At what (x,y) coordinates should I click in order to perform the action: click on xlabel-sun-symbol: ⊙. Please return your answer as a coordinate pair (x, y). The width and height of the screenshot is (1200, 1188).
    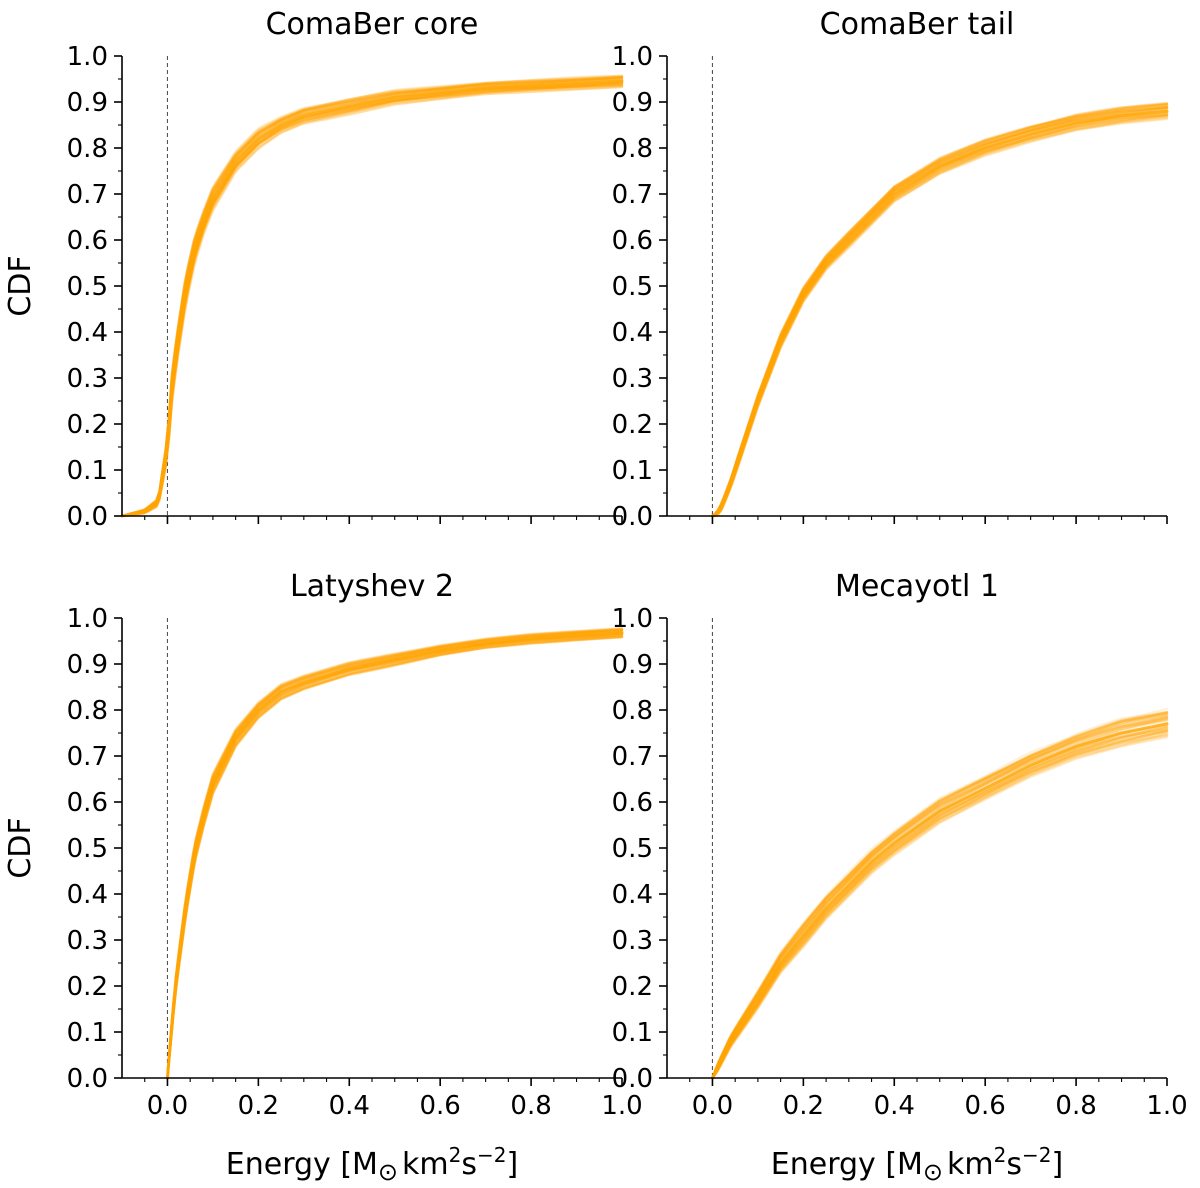
    Looking at the image, I should click on (933, 1172).